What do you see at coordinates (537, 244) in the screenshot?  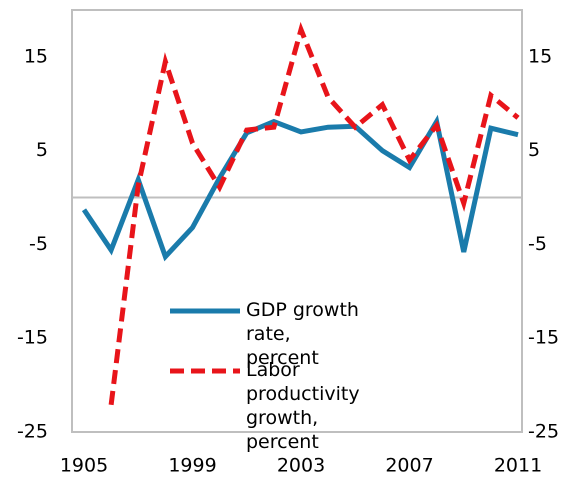 I see `y2-tick-label: -5` at bounding box center [537, 244].